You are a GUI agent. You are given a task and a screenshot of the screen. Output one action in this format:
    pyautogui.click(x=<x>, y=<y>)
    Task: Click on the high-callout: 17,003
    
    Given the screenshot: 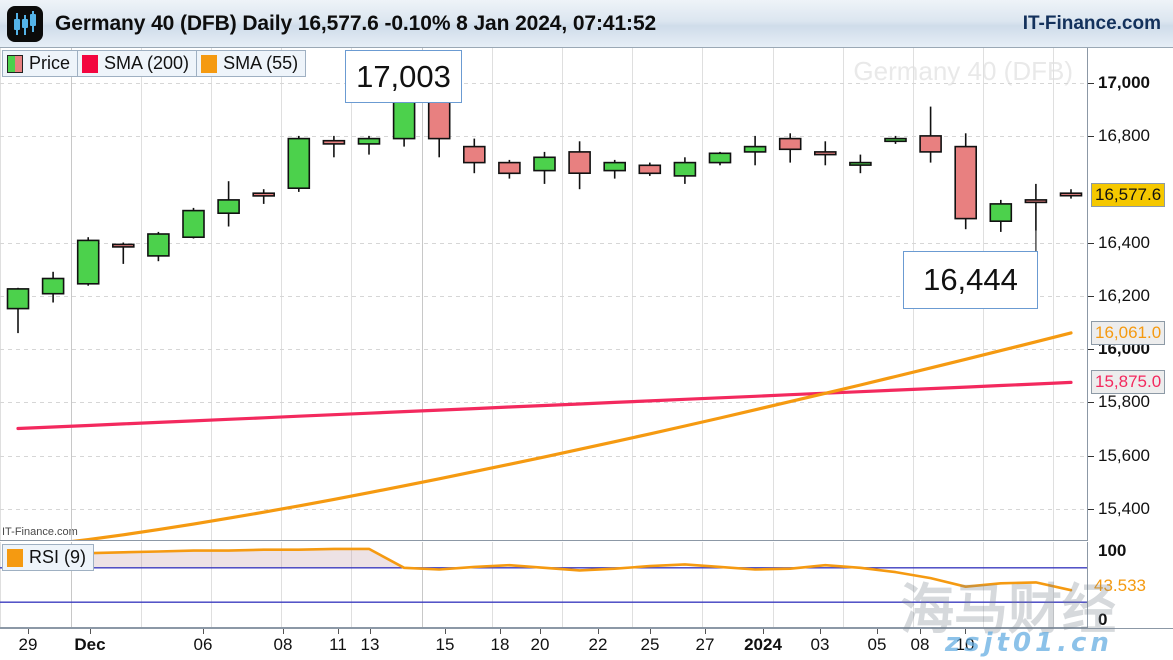 What is the action you would take?
    pyautogui.click(x=403, y=76)
    